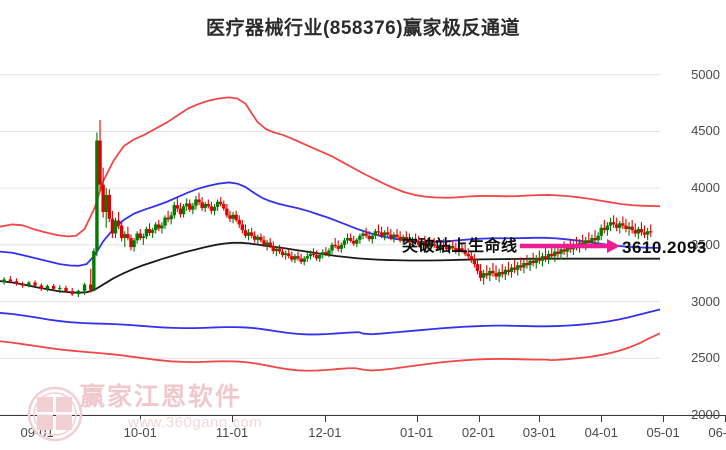 The image size is (726, 450). What do you see at coordinates (325, 432) in the screenshot?
I see `x-axis-tick-label: 12-01` at bounding box center [325, 432].